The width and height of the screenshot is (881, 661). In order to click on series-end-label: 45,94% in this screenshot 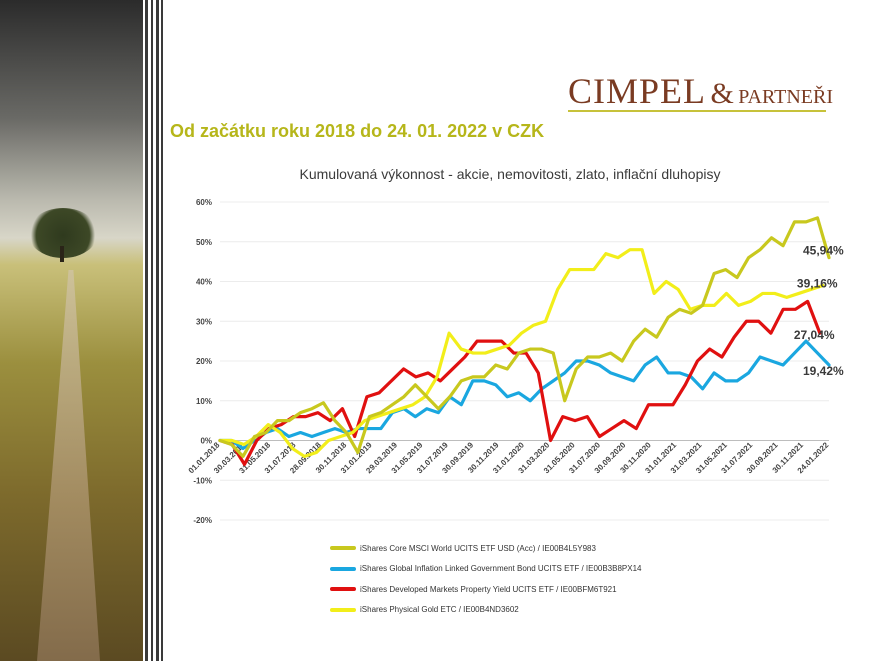, I will do `click(823, 251)`.